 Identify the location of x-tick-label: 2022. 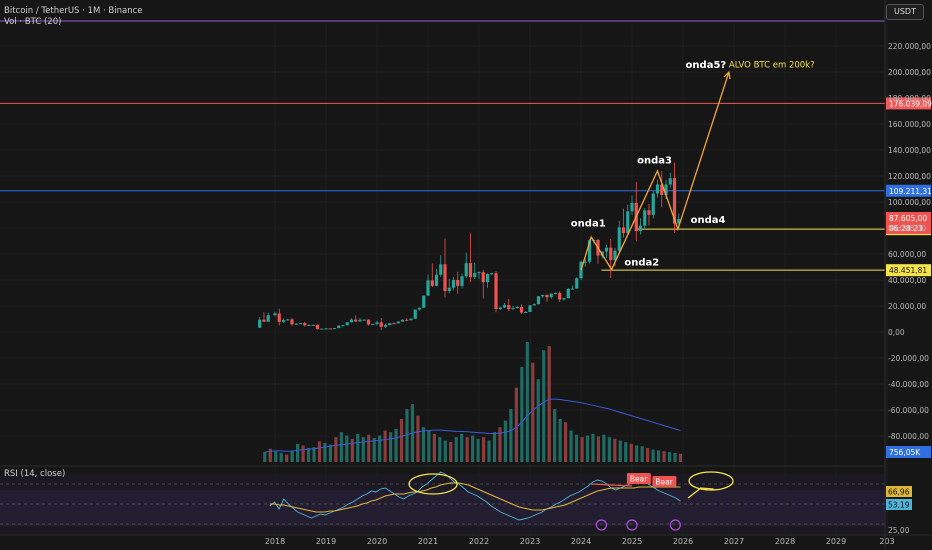
(479, 541).